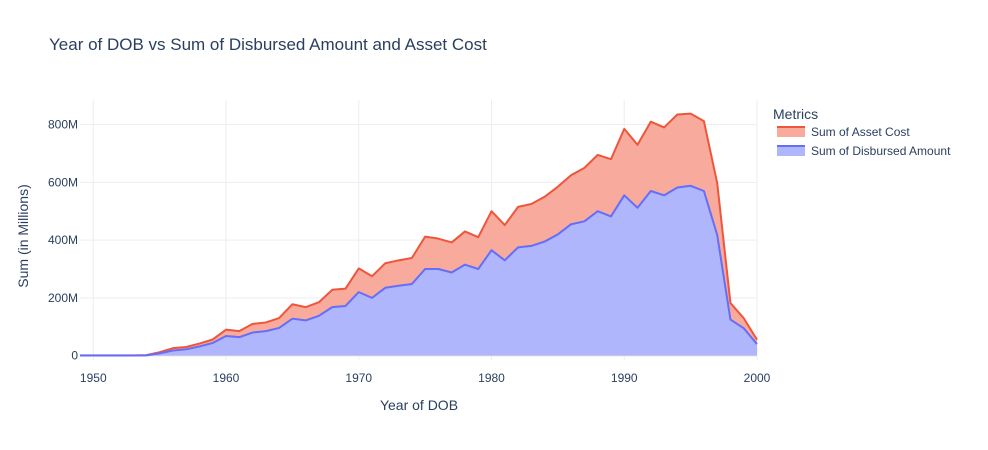  I want to click on legend-label: Sum of Asset Cost, so click(860, 132).